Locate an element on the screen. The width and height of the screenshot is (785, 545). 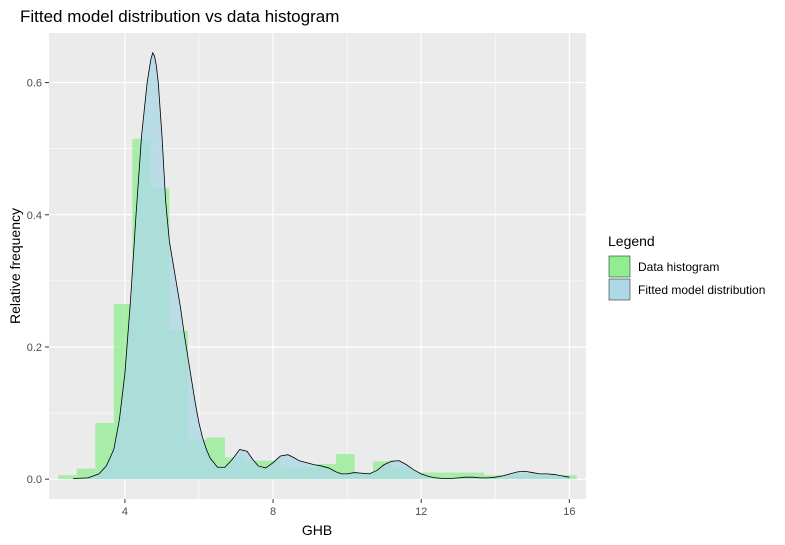
legend-key-fitted-model is located at coordinates (619, 289).